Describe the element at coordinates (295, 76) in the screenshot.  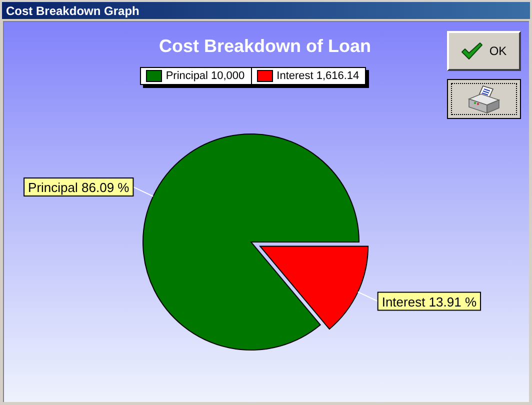
I see `legend-label: Interest` at that location.